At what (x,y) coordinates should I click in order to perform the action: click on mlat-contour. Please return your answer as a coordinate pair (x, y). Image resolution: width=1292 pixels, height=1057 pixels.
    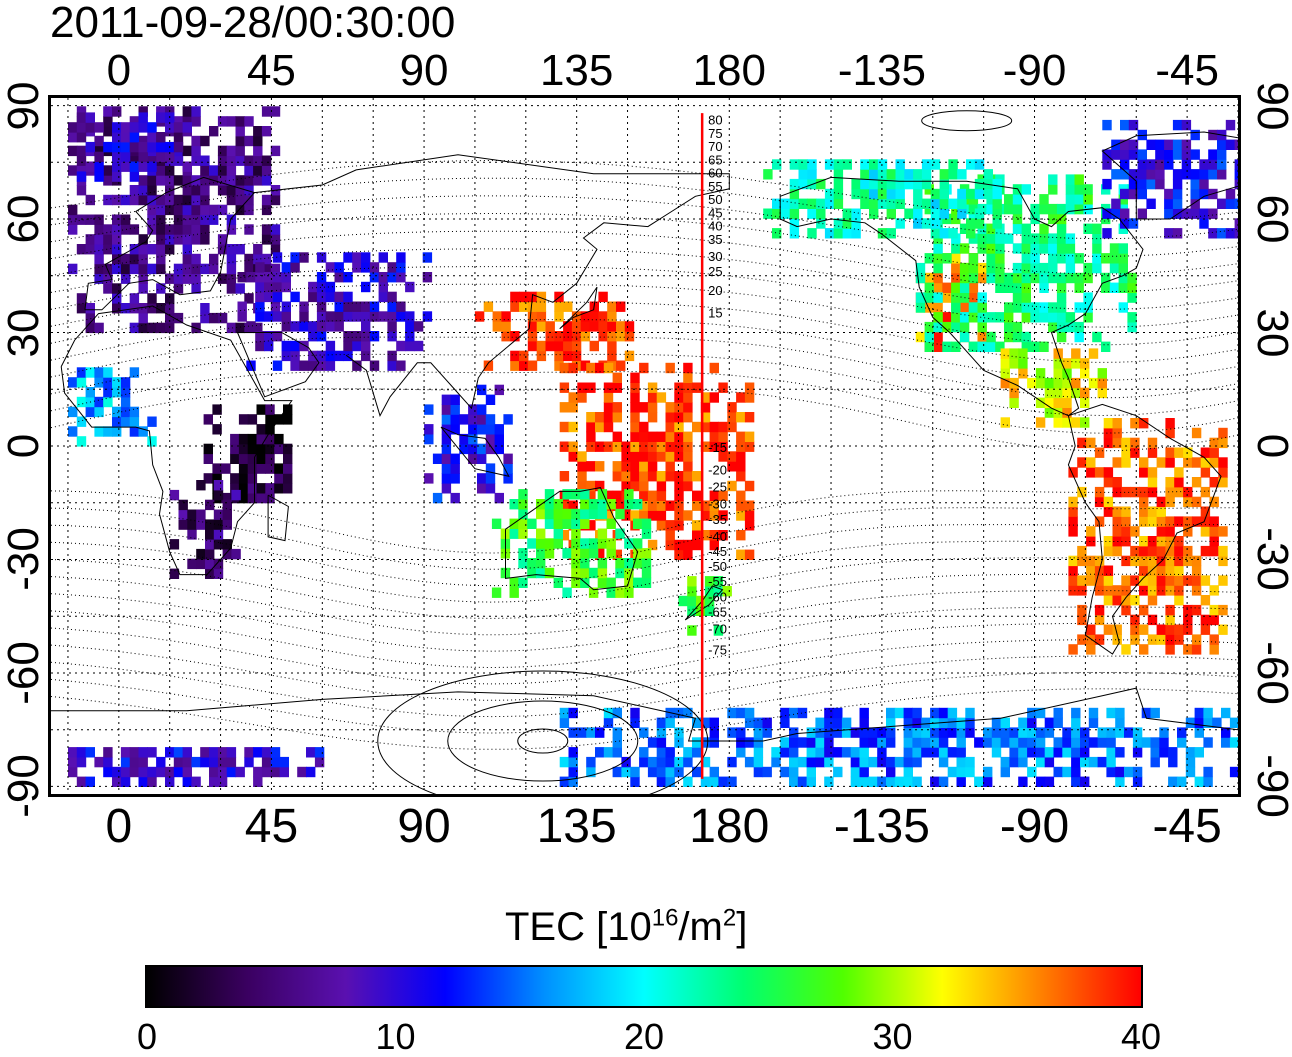
    Looking at the image, I should click on (644, 670).